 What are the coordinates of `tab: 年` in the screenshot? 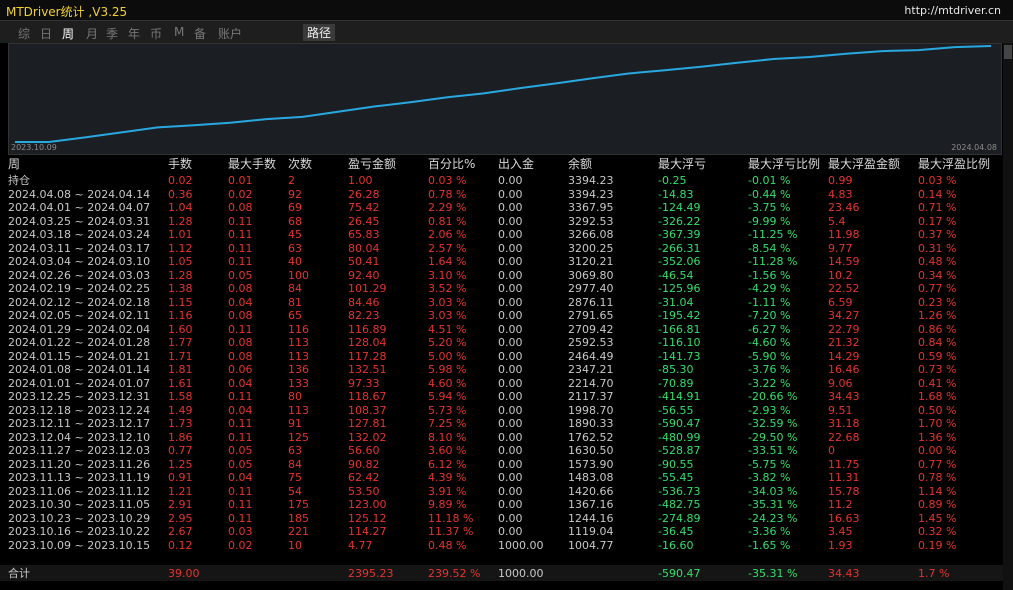 It's located at (134, 34).